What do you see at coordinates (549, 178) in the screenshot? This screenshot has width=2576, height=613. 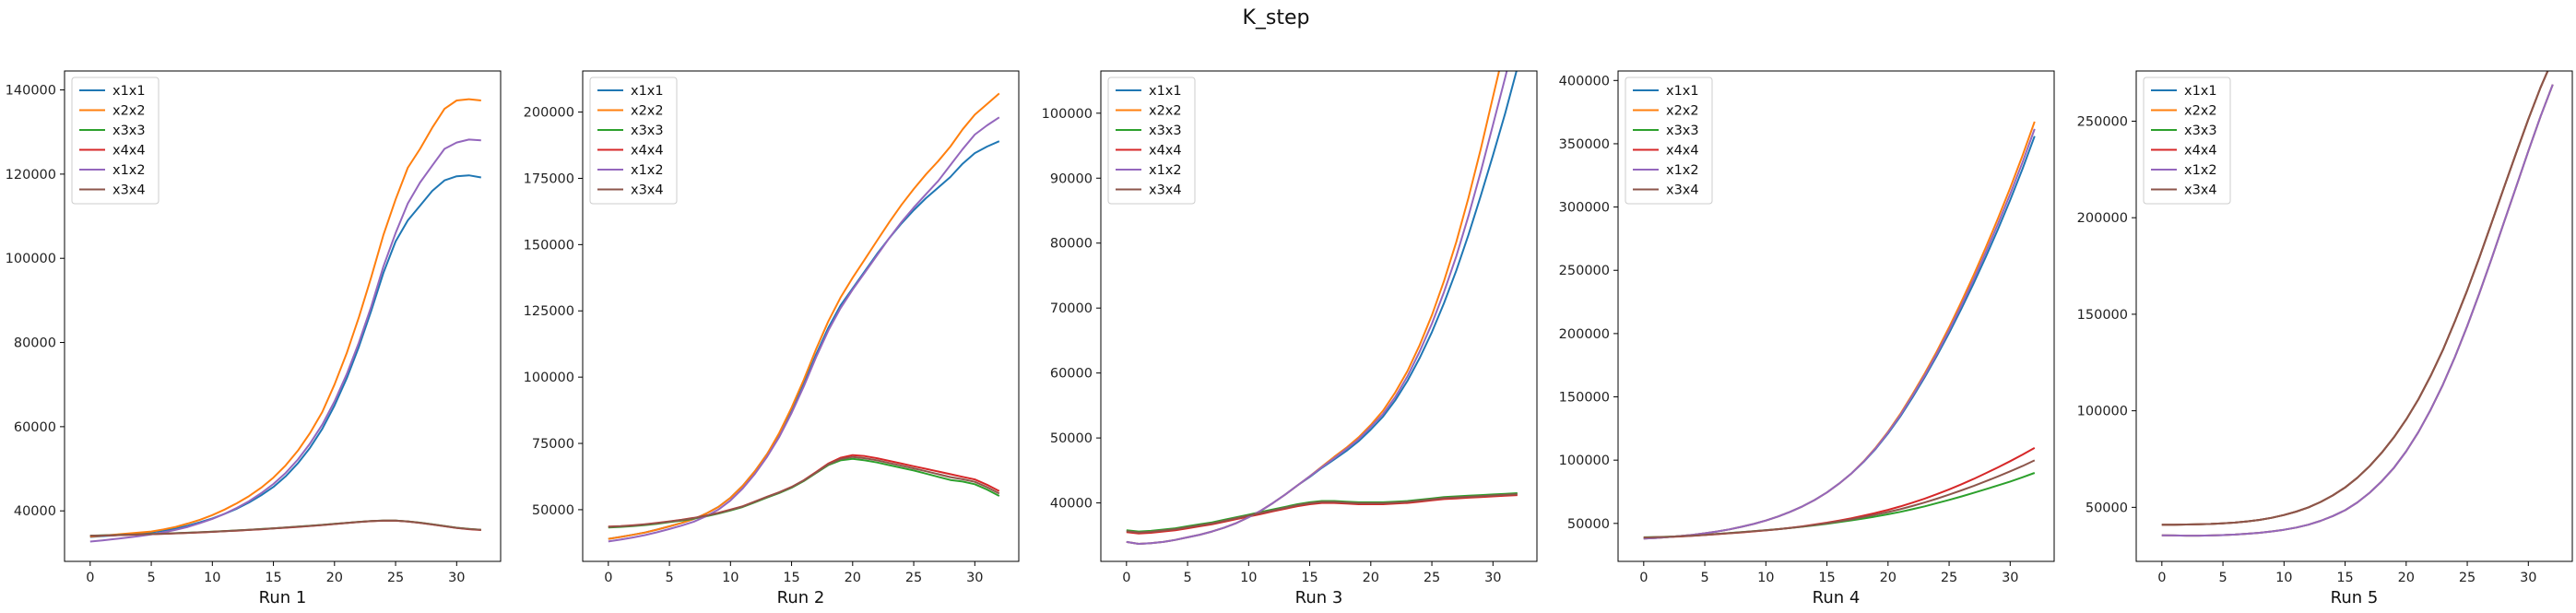 I see `y-tick-label: 175000` at bounding box center [549, 178].